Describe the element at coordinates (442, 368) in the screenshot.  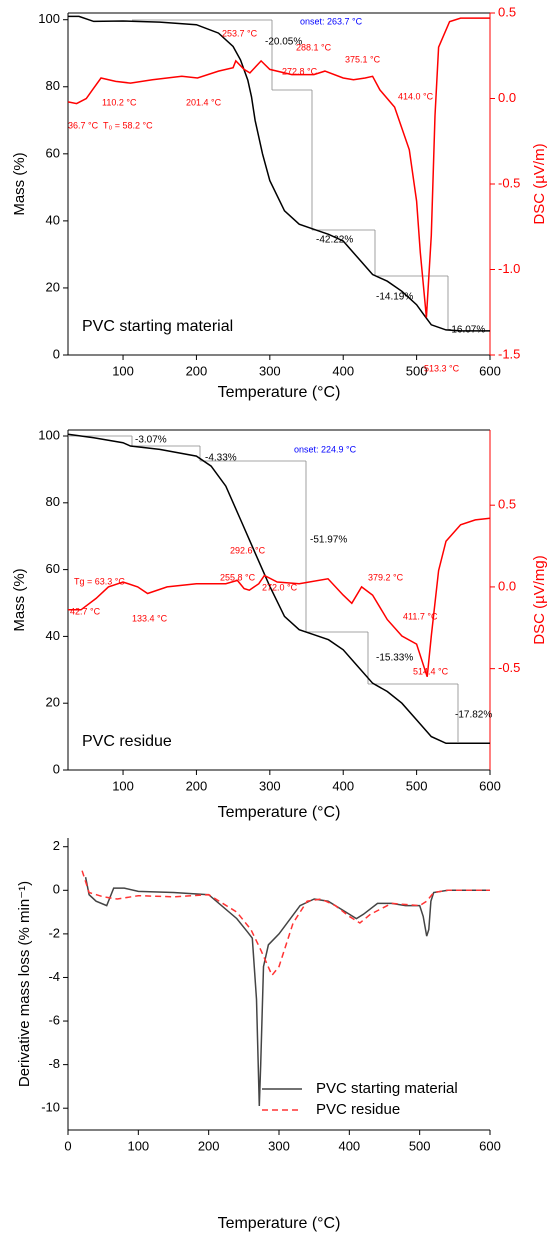
I see `annotation: 513.3 °C` at that location.